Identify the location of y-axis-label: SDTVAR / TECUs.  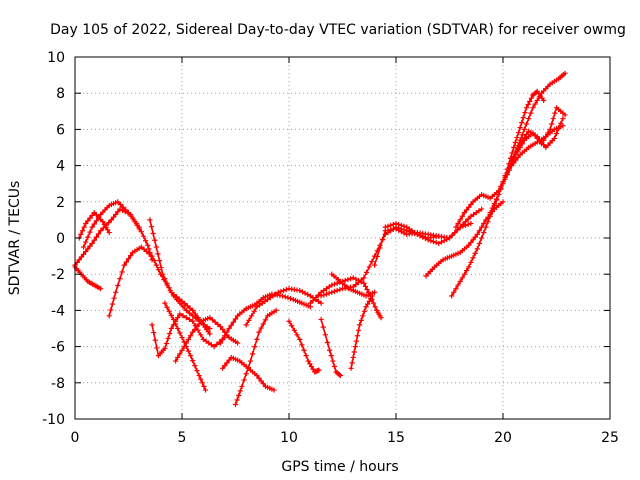
(15, 238).